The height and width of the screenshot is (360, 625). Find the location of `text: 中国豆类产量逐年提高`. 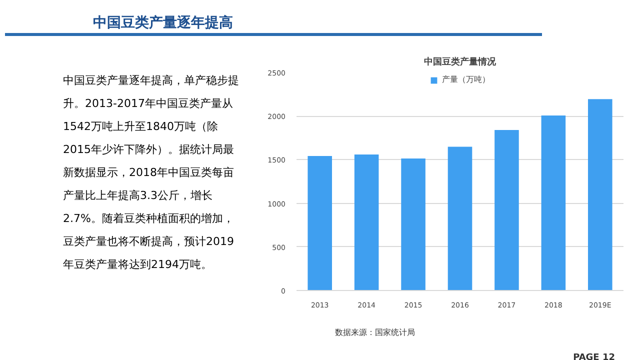

text: 中国豆类产量逐年提高 is located at coordinates (273, 20).